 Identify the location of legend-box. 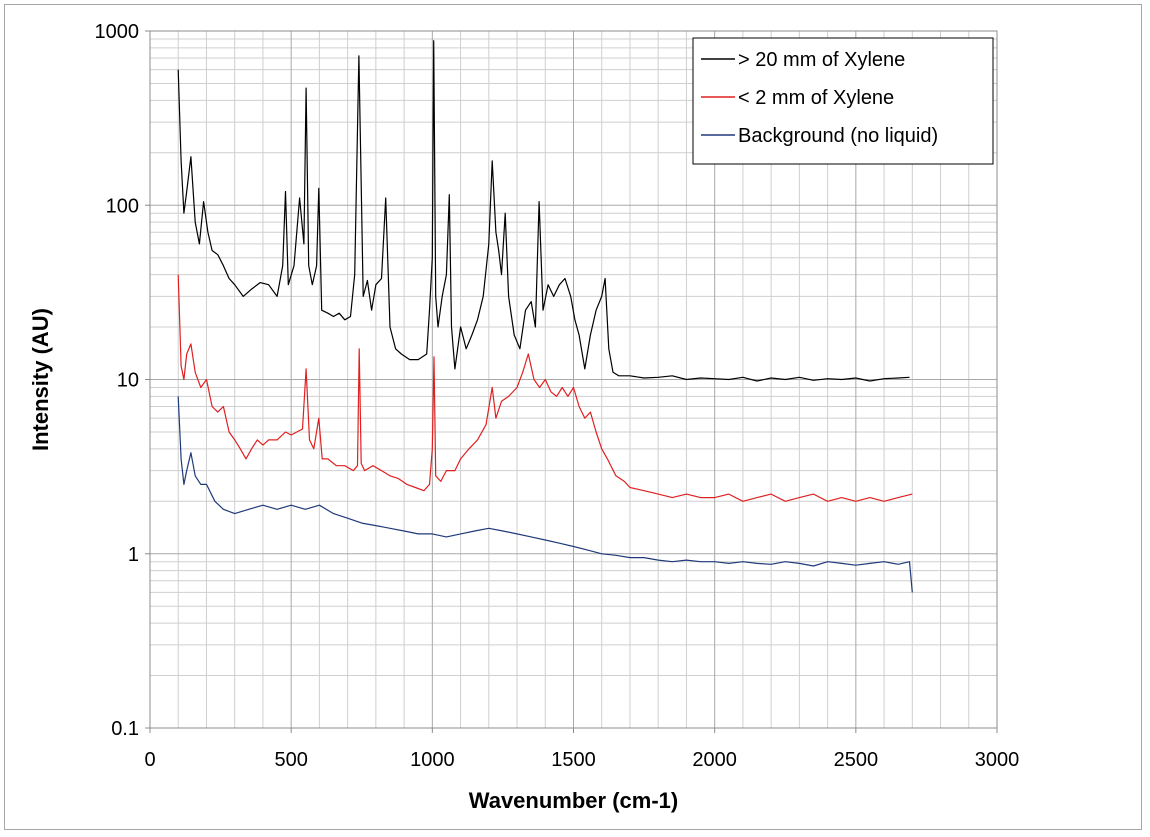
(843, 101).